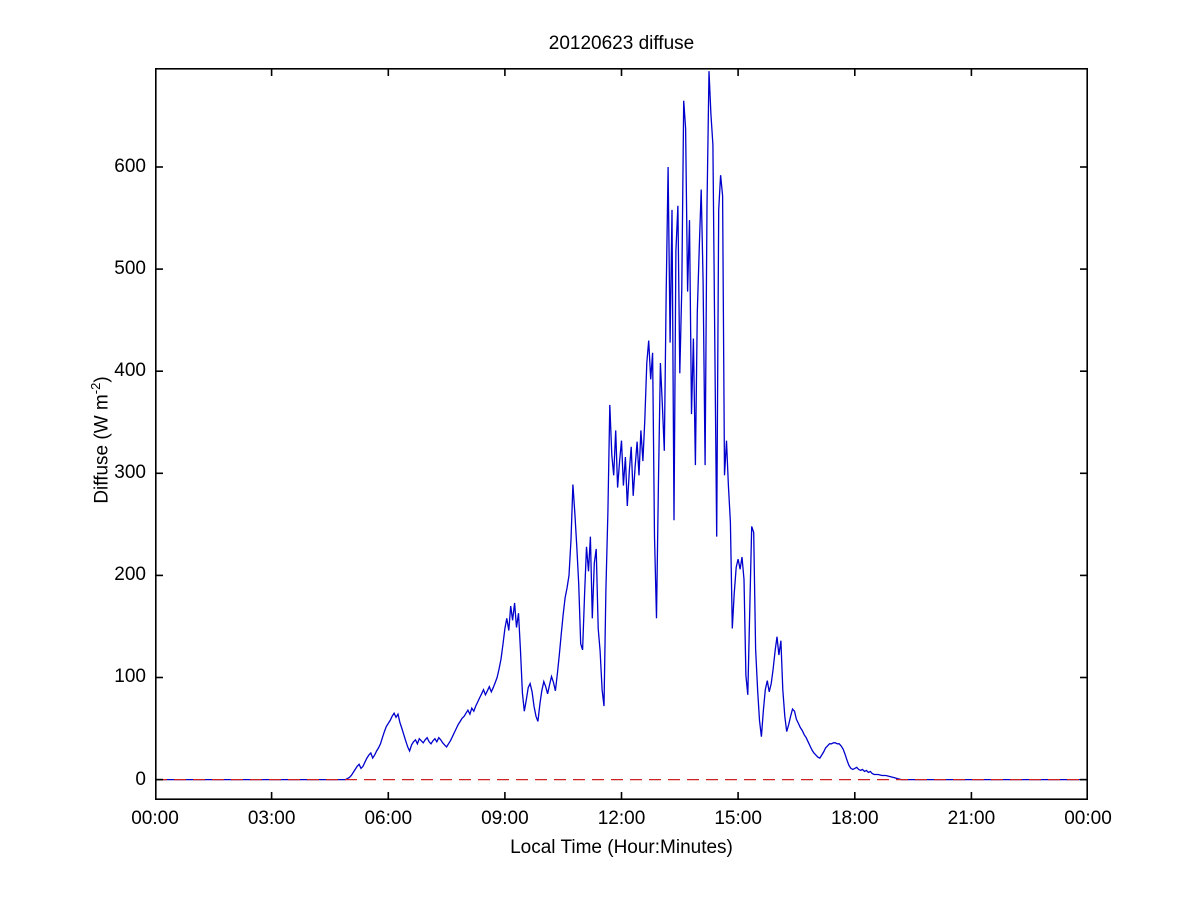  Describe the element at coordinates (130, 371) in the screenshot. I see `y-tick-label: 400` at that location.